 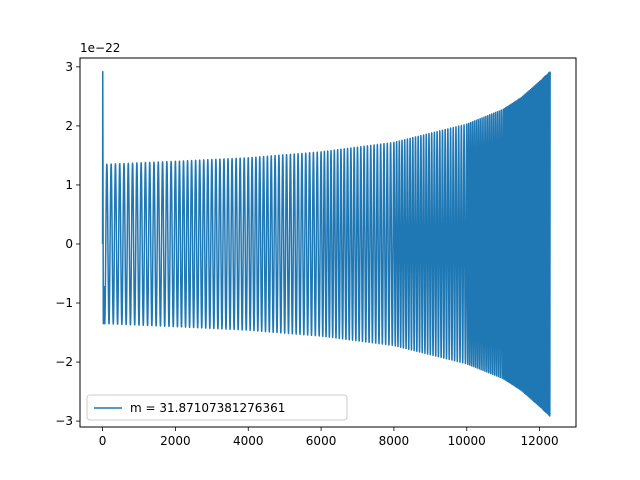 What do you see at coordinates (394, 441) in the screenshot?
I see `x-tick-label: 8000` at bounding box center [394, 441].